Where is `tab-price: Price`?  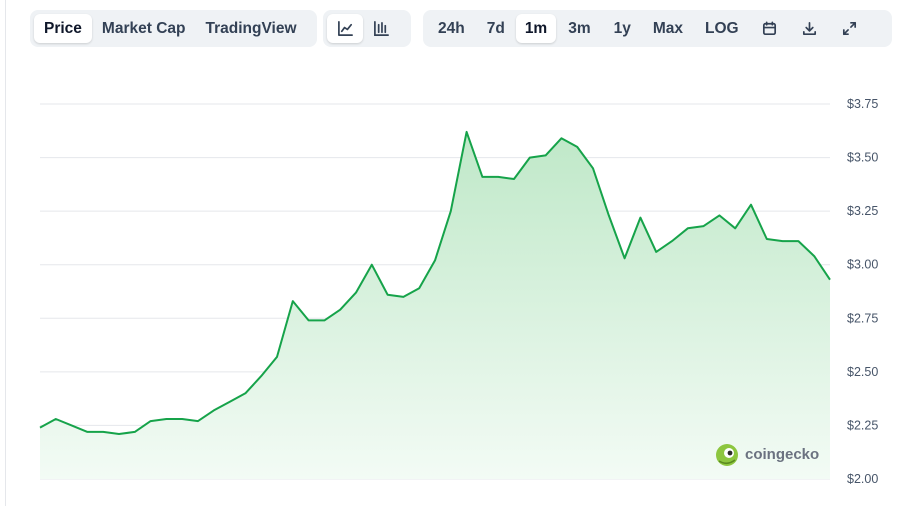 tab-price: Price is located at coordinates (63, 28).